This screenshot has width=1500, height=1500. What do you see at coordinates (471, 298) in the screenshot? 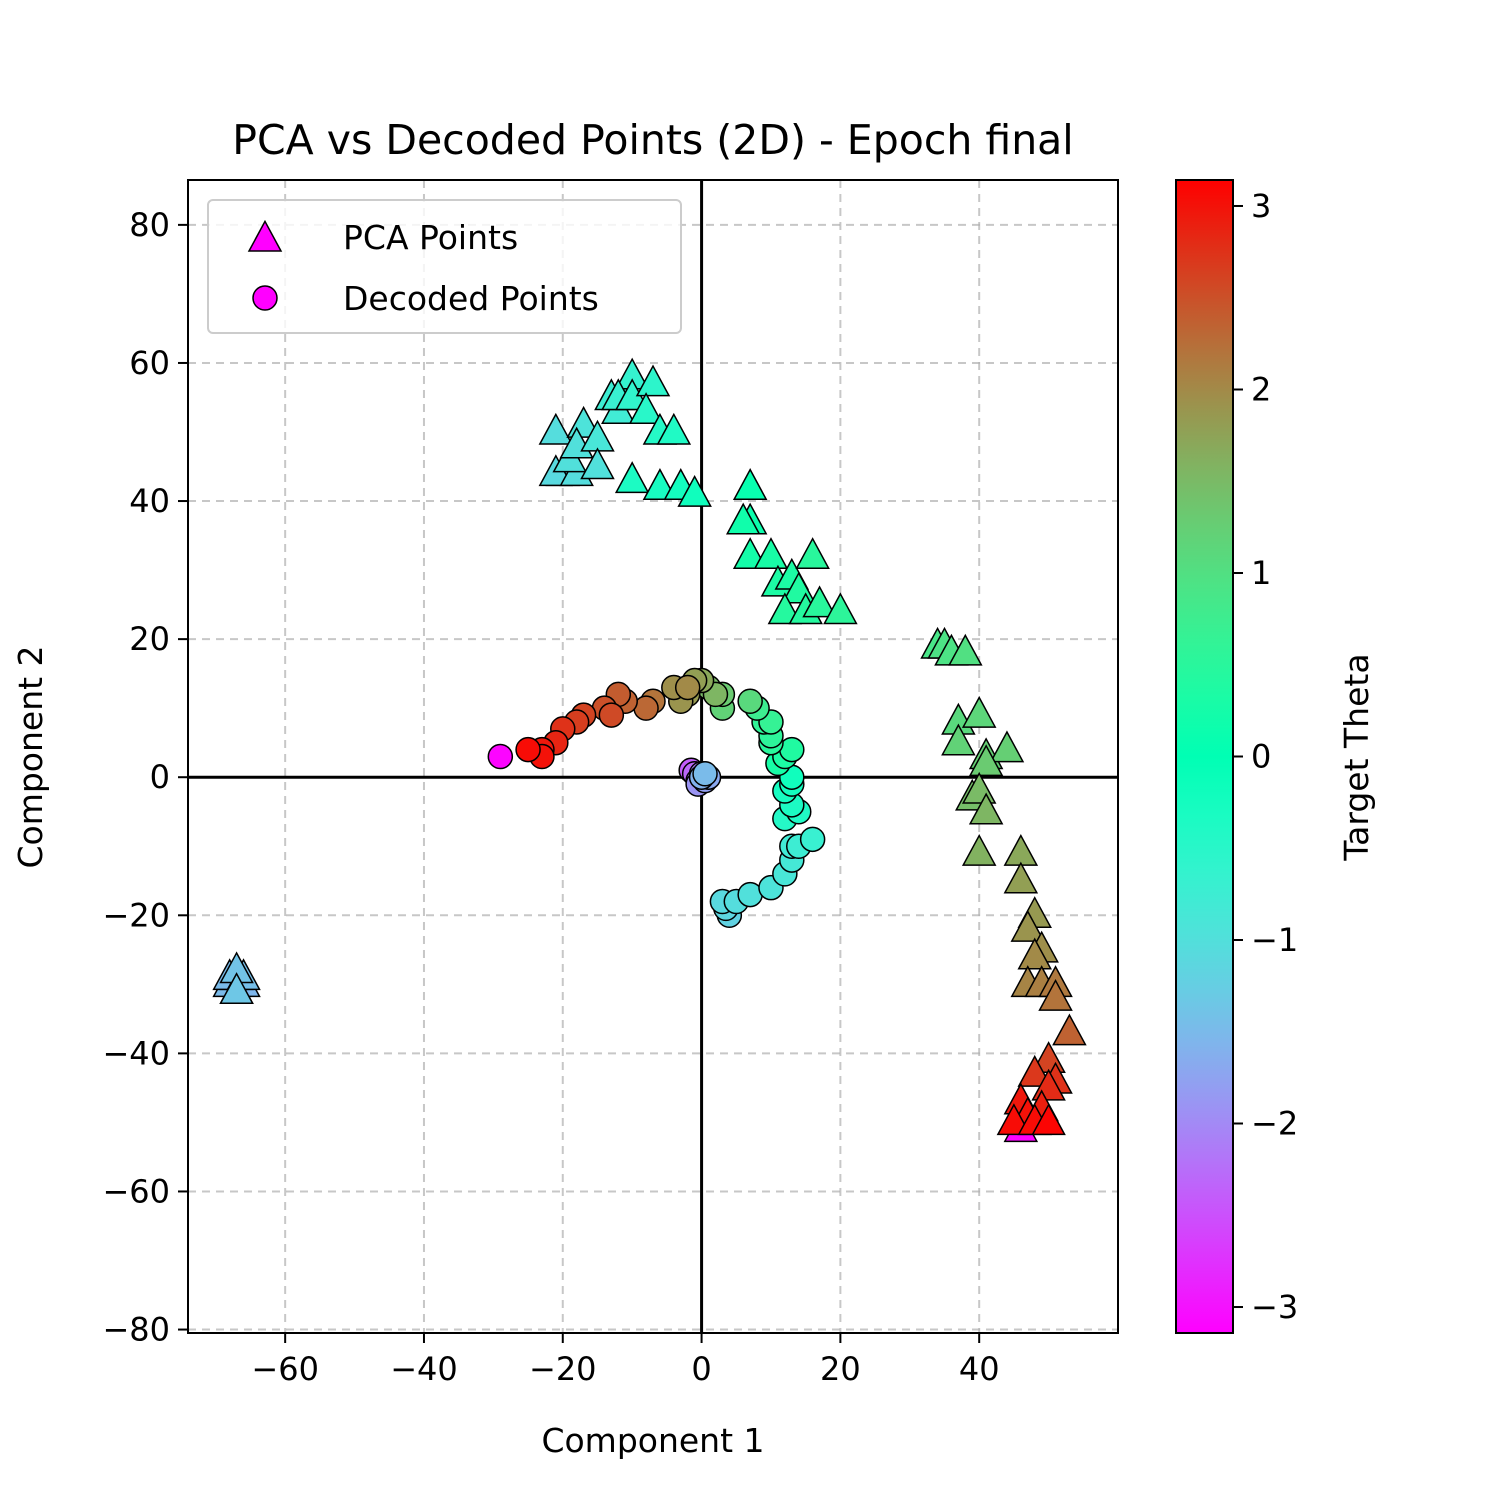
I see `legend-label: Decoded Points` at bounding box center [471, 298].